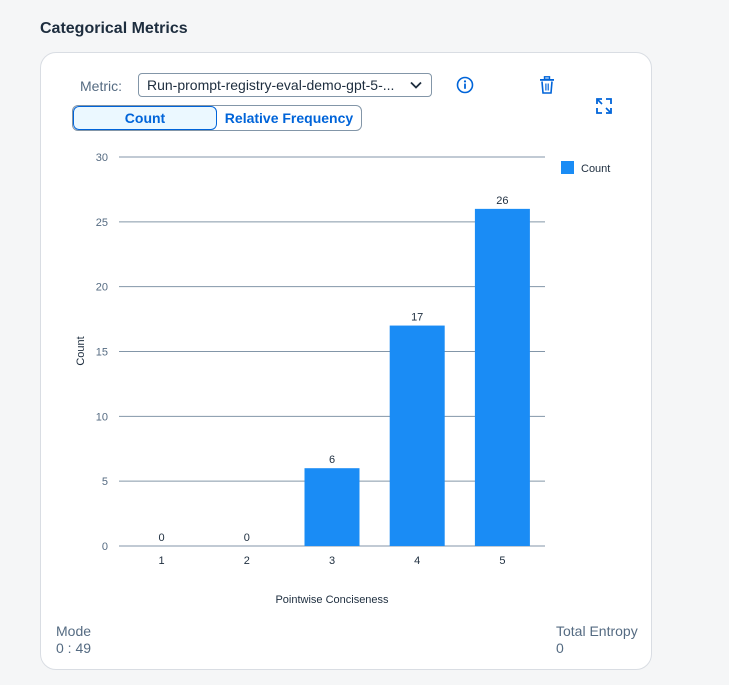 The image size is (729, 685). Describe the element at coordinates (502, 561) in the screenshot. I see `x-tick-label: 5` at that location.